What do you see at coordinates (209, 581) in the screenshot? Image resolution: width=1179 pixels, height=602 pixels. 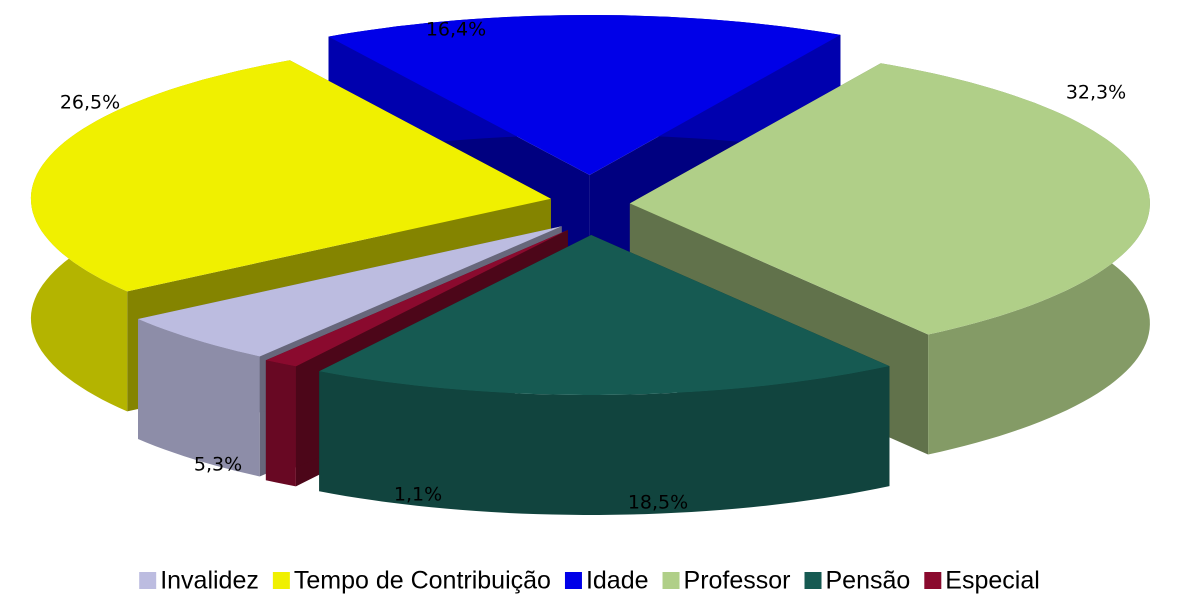 I see `legend-label: Invalidez` at bounding box center [209, 581].